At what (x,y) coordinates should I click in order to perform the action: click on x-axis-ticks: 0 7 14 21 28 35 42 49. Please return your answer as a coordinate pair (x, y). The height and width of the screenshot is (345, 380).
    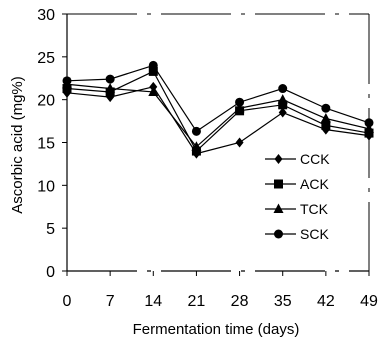
    Looking at the image, I should click on (220, 290).